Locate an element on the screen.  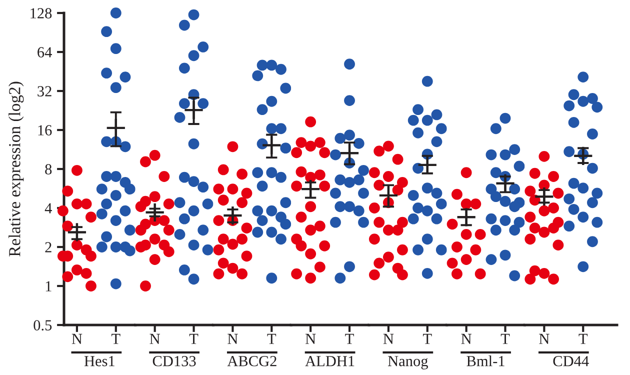
x-axis-title: Nanog is located at coordinates (408, 363).